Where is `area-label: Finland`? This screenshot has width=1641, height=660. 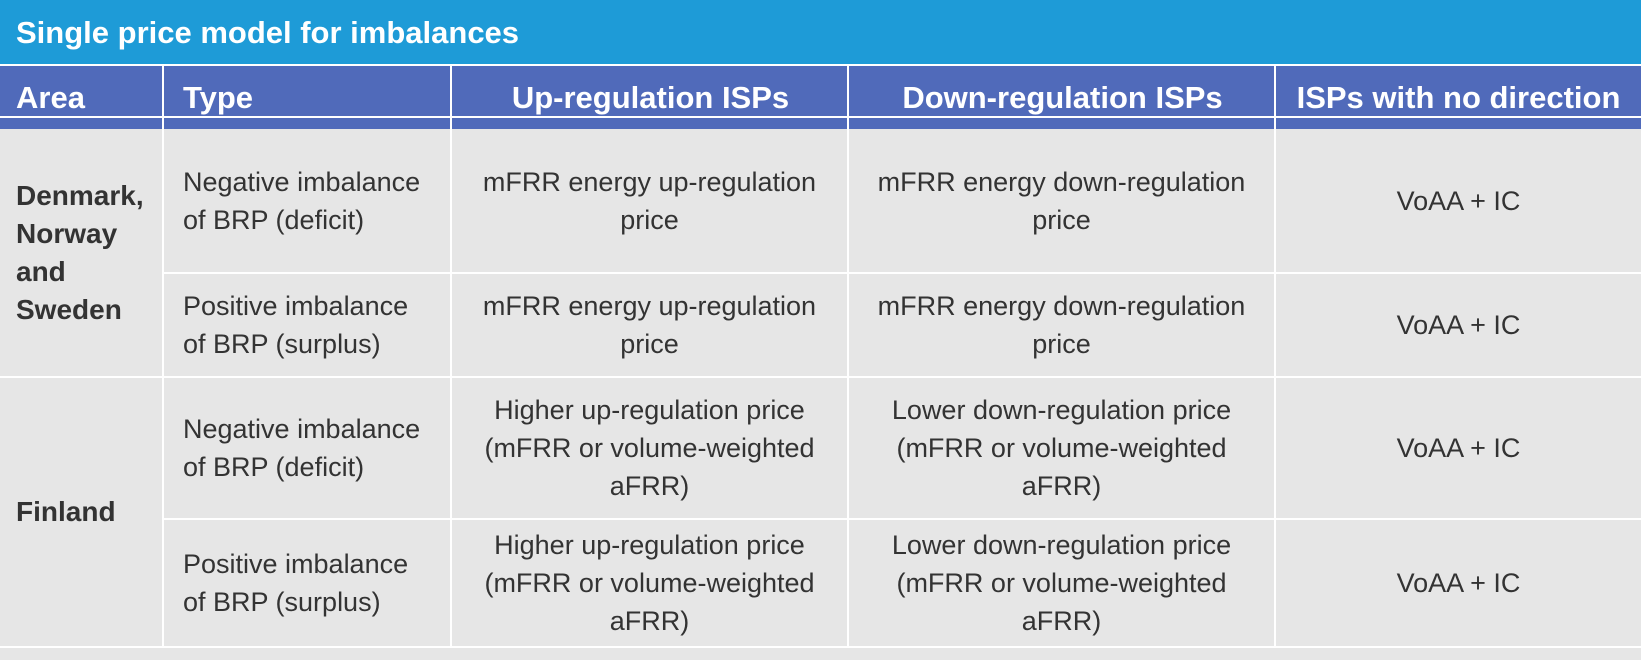
area-label: Finland is located at coordinates (66, 511).